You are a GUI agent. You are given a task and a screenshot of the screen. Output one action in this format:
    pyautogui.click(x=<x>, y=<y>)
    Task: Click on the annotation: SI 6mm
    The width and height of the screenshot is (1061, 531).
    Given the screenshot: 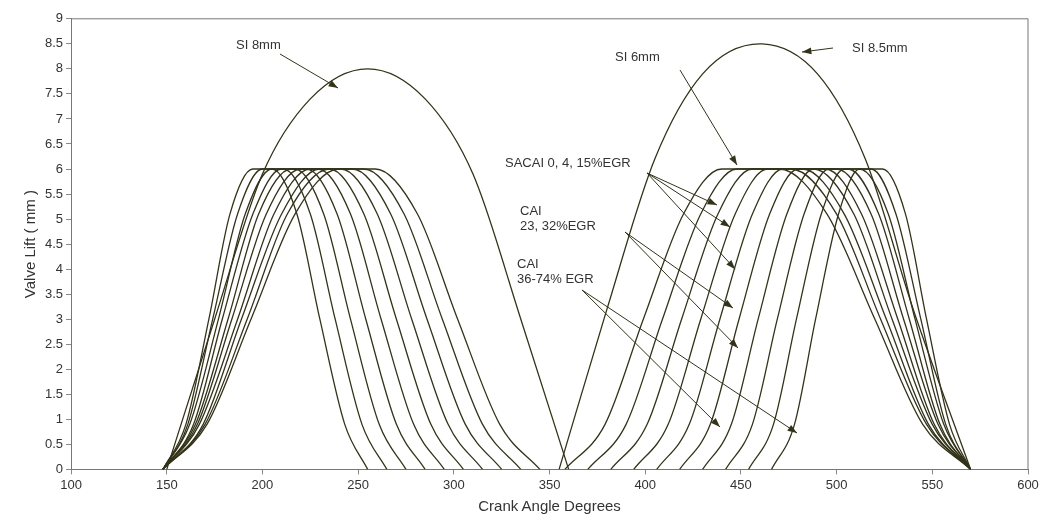 What is the action you would take?
    pyautogui.click(x=637, y=56)
    